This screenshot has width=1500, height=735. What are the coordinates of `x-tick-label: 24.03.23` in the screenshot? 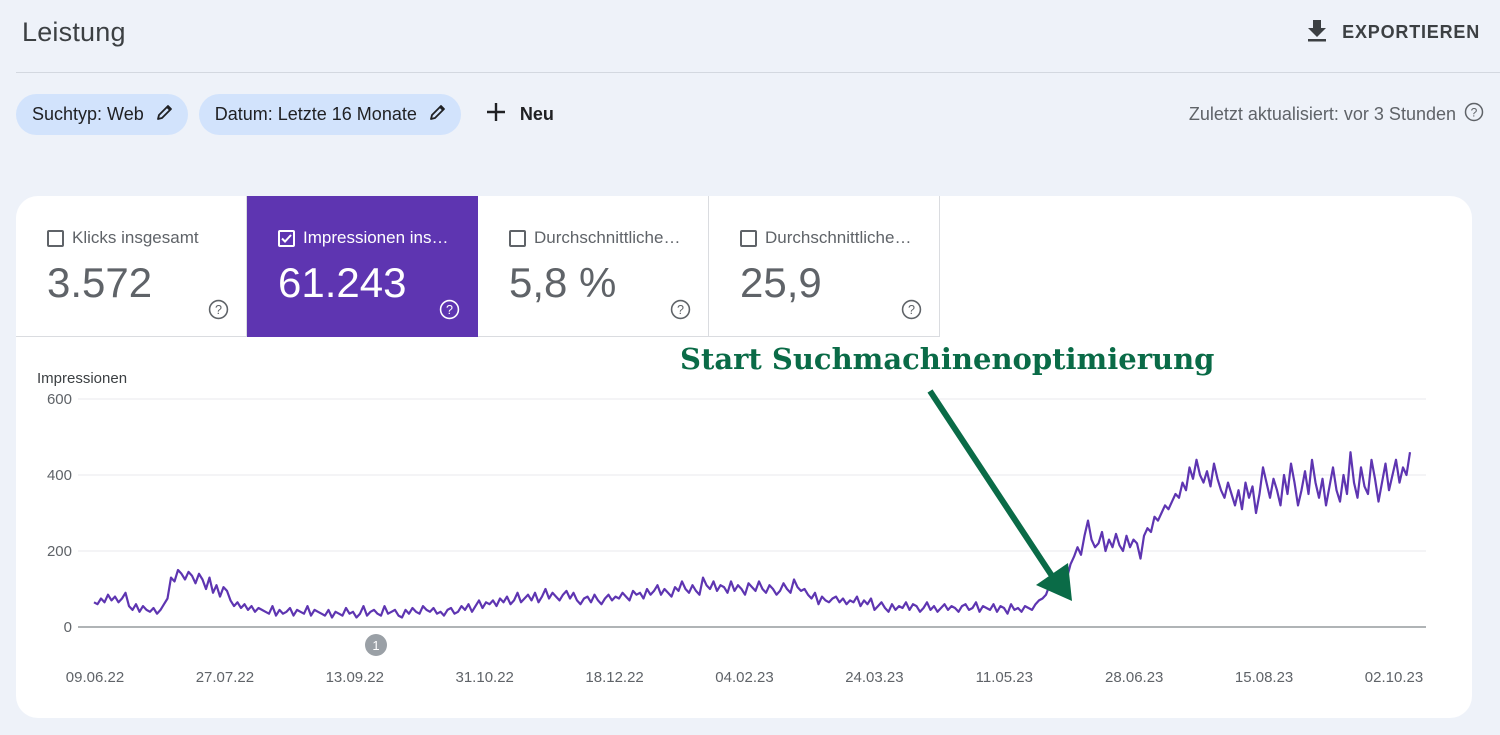 It's located at (874, 677).